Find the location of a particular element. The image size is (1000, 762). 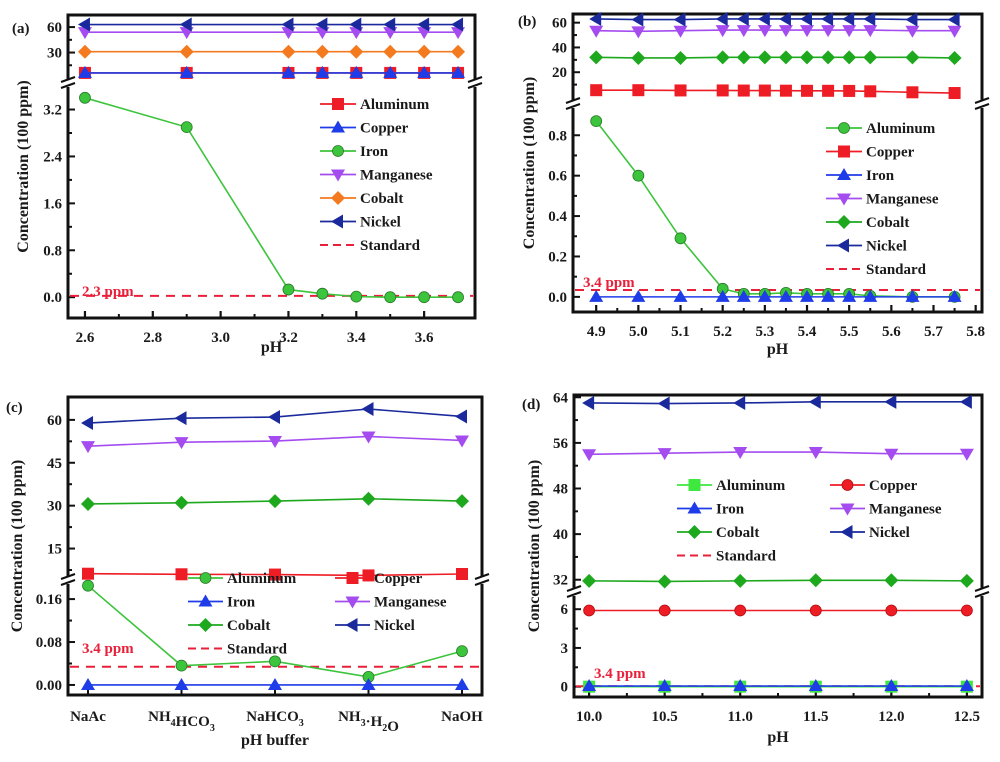

legend-item-cobalt: Cobalt is located at coordinates (718, 533).